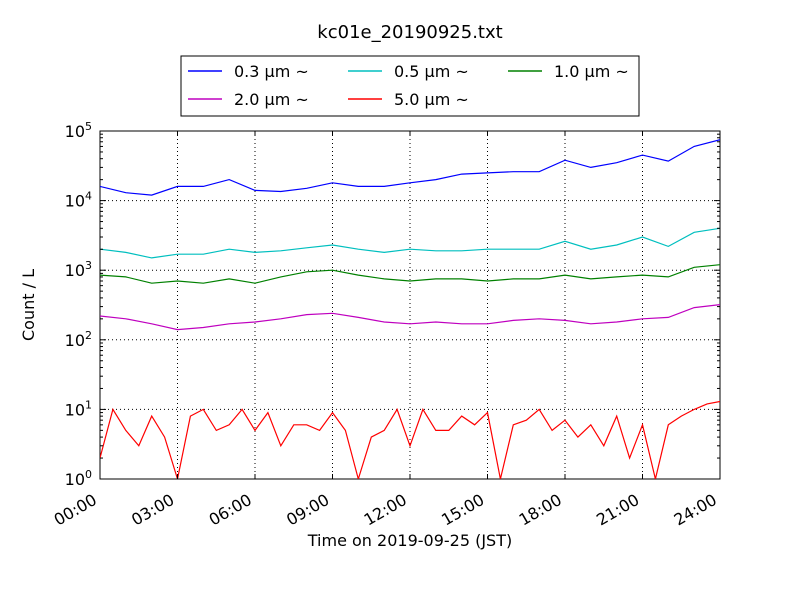 The image size is (800, 600). What do you see at coordinates (78, 130) in the screenshot?
I see `y-tick-label: 10⁵` at bounding box center [78, 130].